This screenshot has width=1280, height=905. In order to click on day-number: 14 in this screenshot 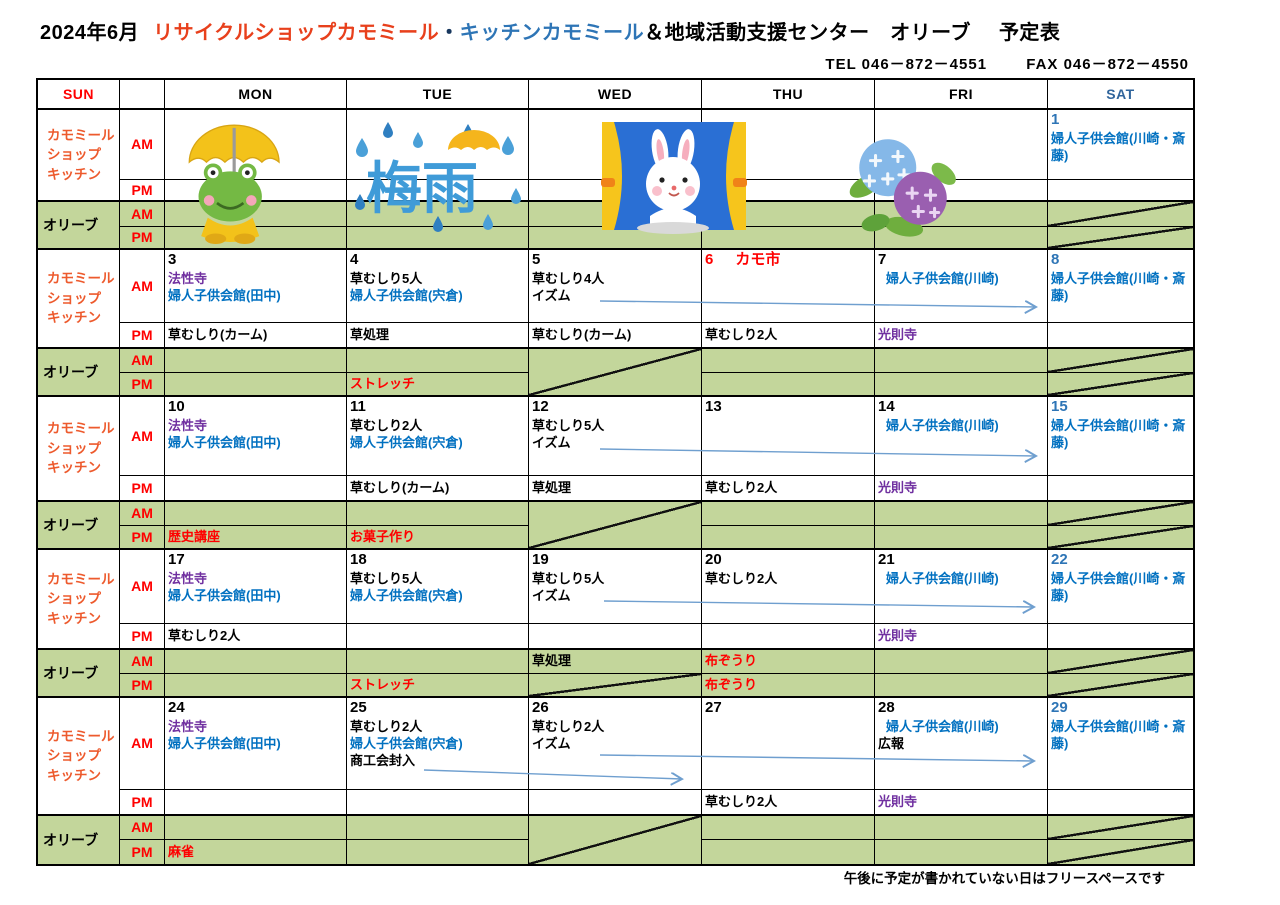, I will do `click(886, 406)`.